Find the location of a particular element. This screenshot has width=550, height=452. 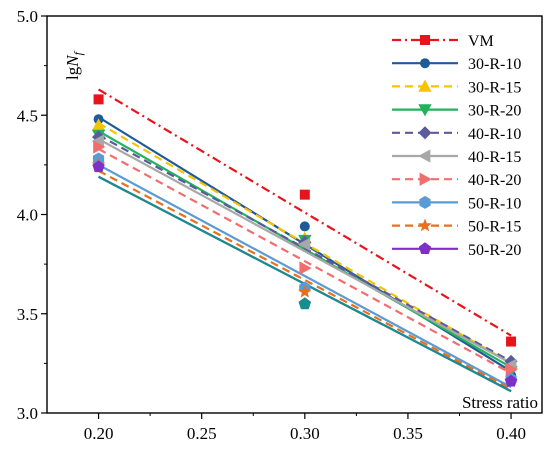

legend-label: 30-R-15 is located at coordinates (494, 87).